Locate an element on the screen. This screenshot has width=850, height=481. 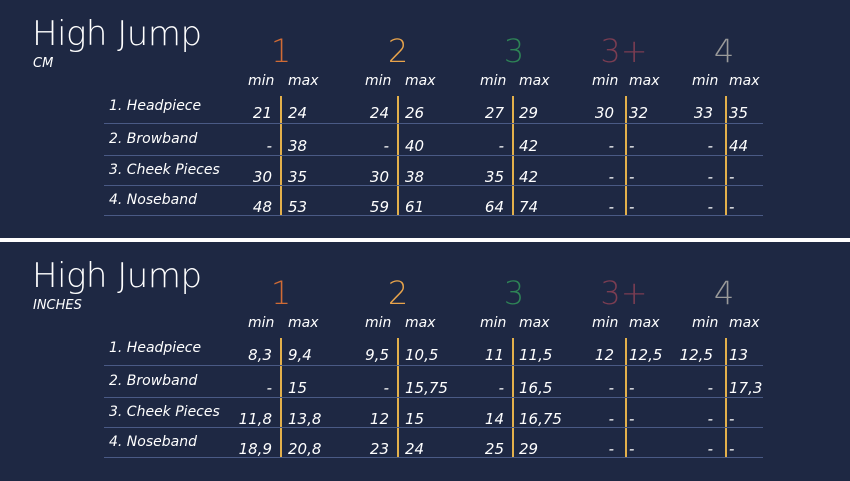
size-header: 3 is located at coordinates (514, 293).